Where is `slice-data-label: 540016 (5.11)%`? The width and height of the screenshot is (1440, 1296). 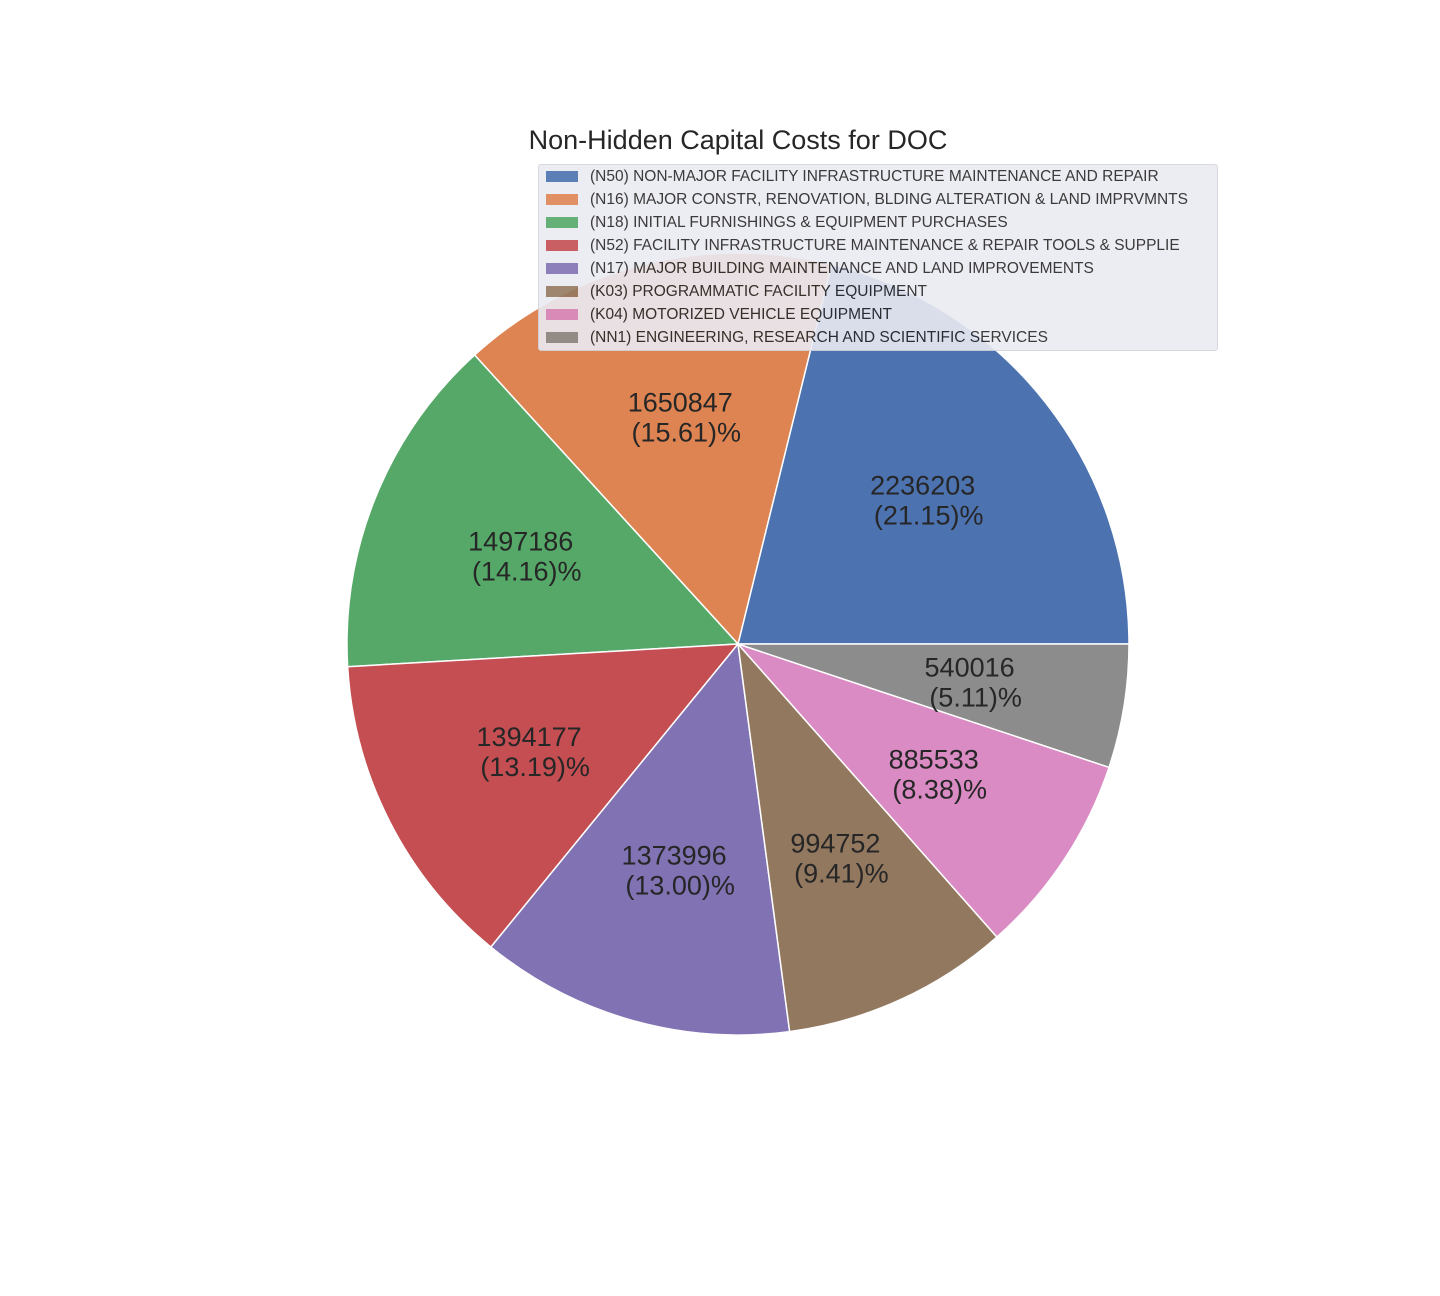 slice-data-label: 540016 (5.11)% is located at coordinates (973, 682).